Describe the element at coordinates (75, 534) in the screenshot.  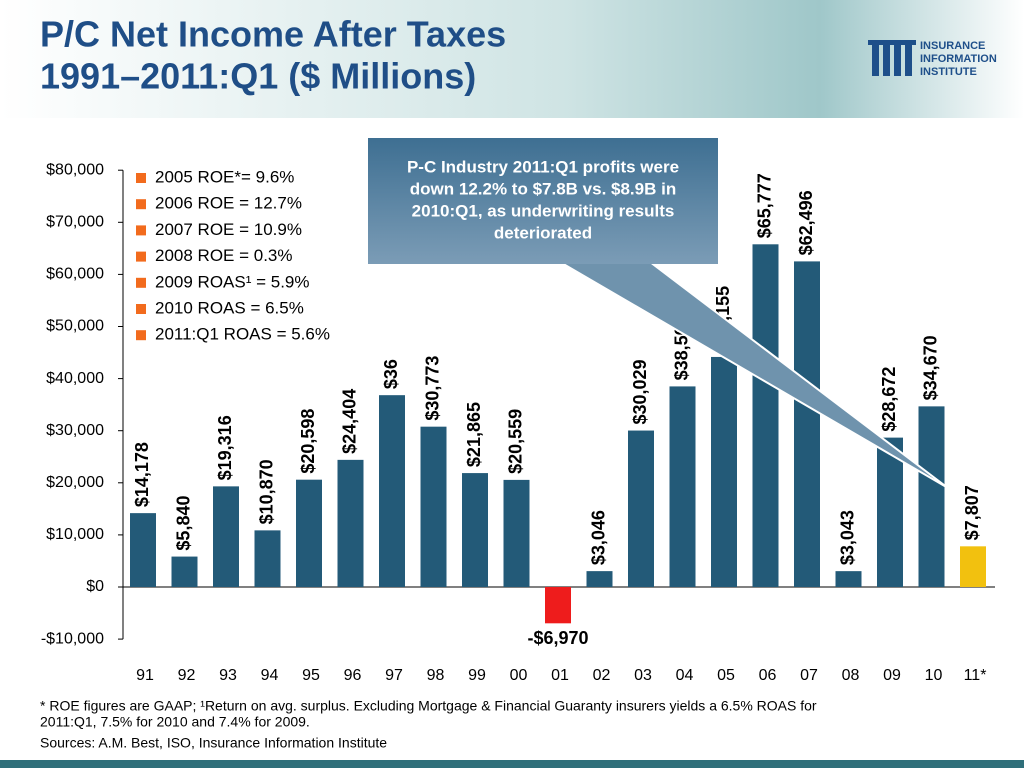
I see `y-tick-label: $10,000` at that location.